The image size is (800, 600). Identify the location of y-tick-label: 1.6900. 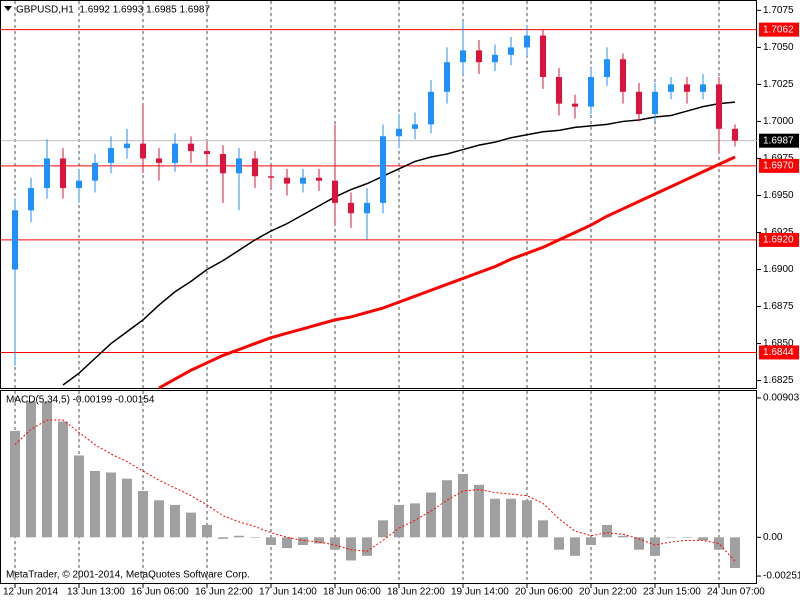
(778, 269).